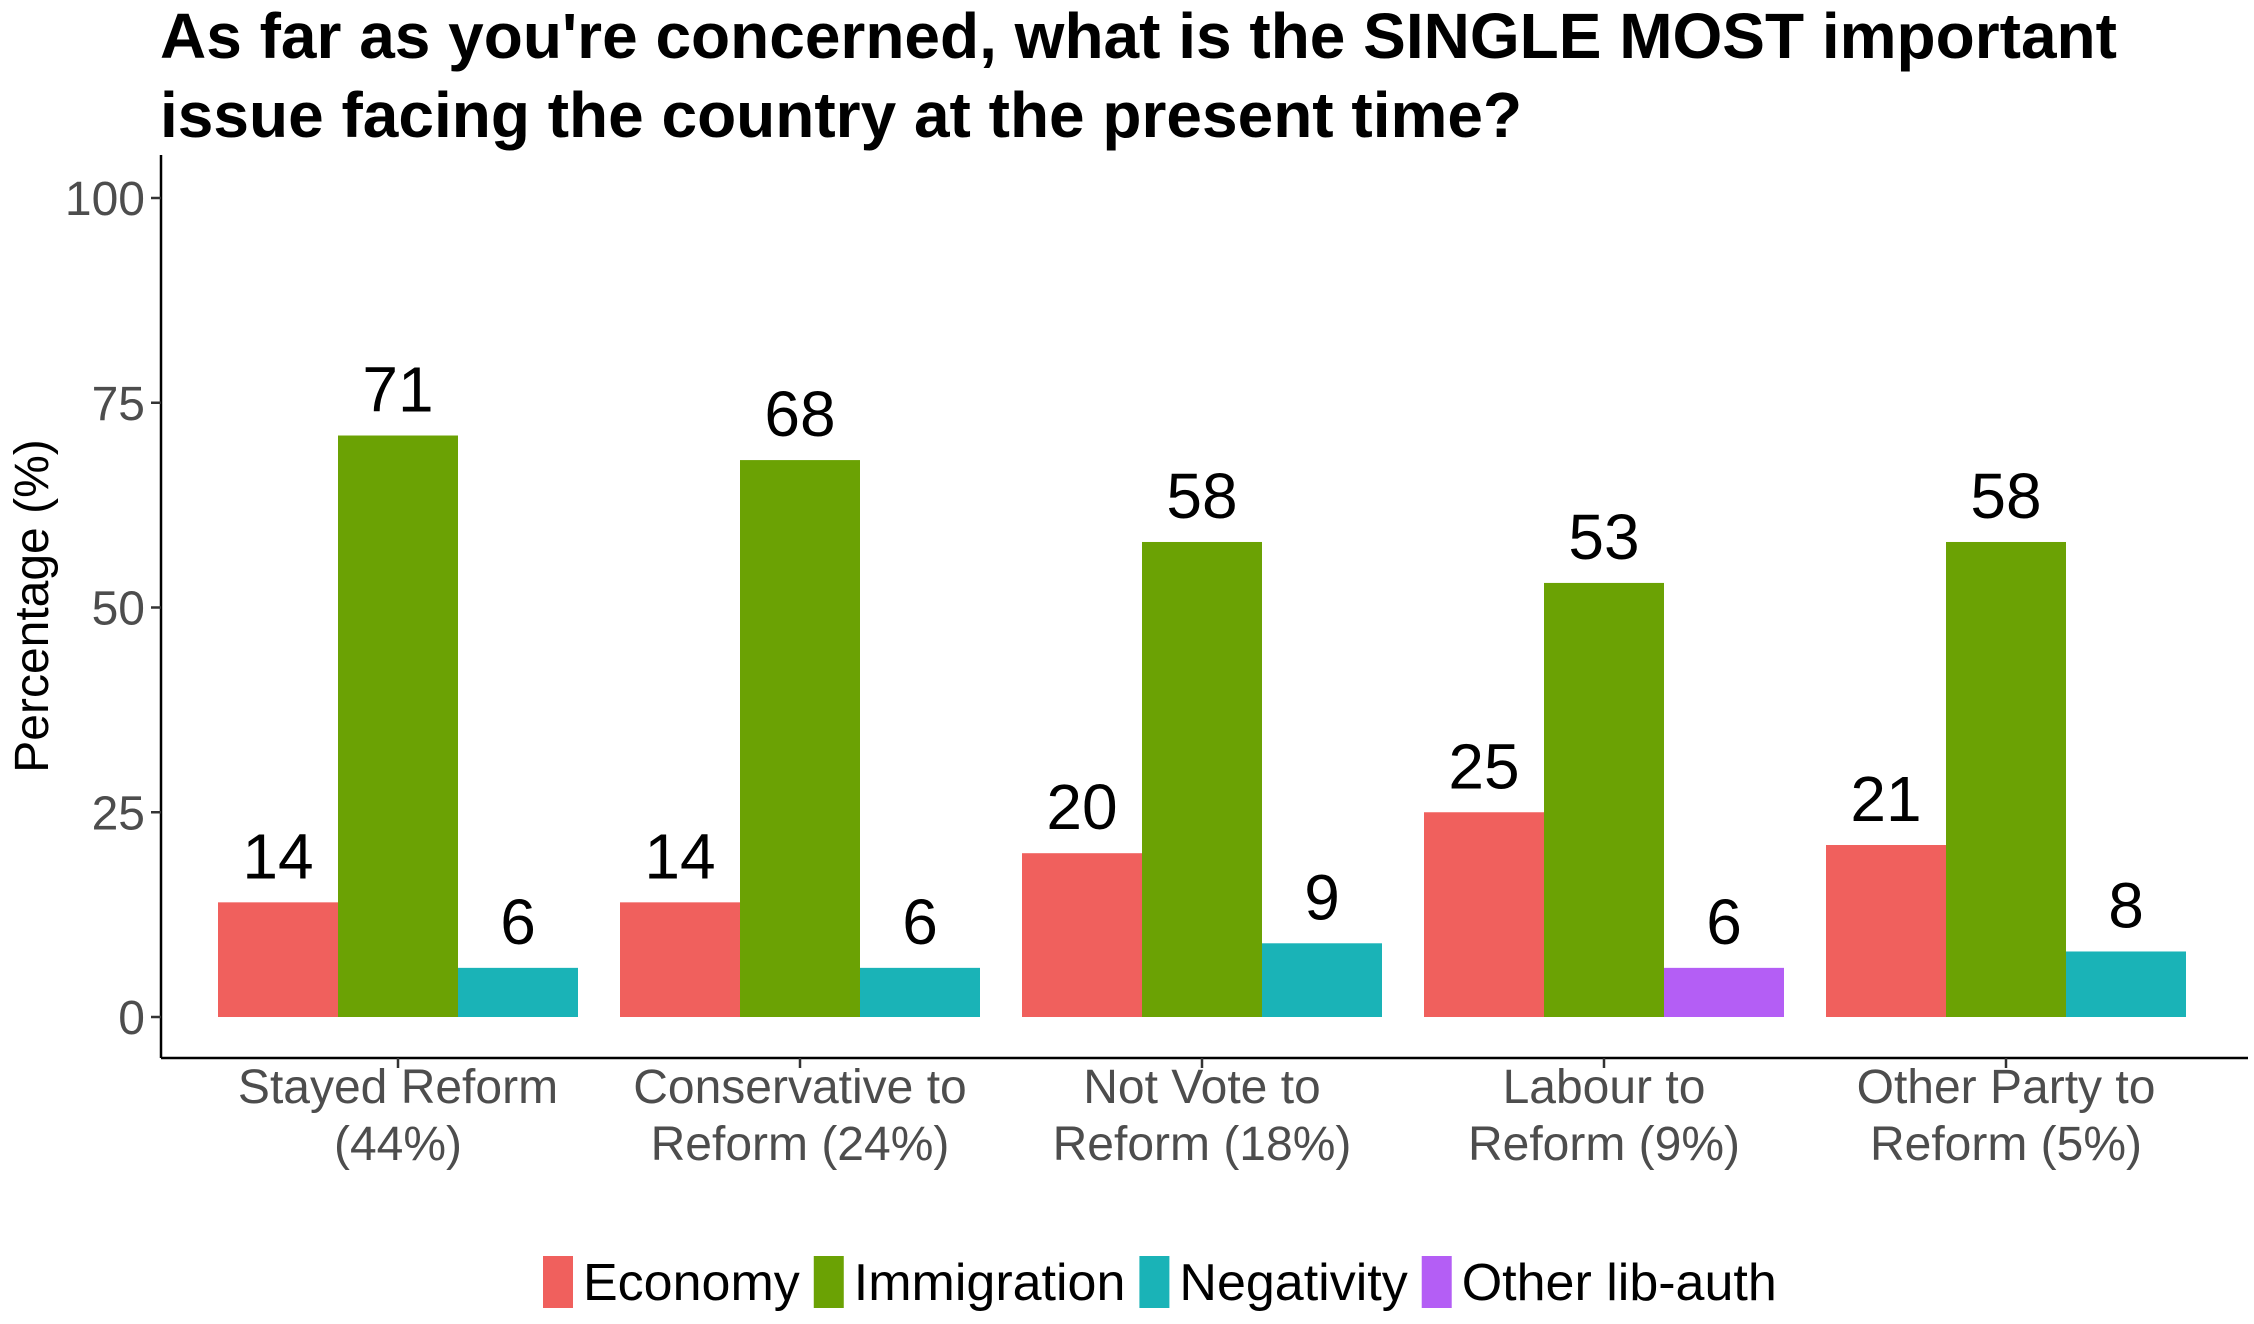  What do you see at coordinates (558, 1282) in the screenshot?
I see `legend-key-economy` at bounding box center [558, 1282].